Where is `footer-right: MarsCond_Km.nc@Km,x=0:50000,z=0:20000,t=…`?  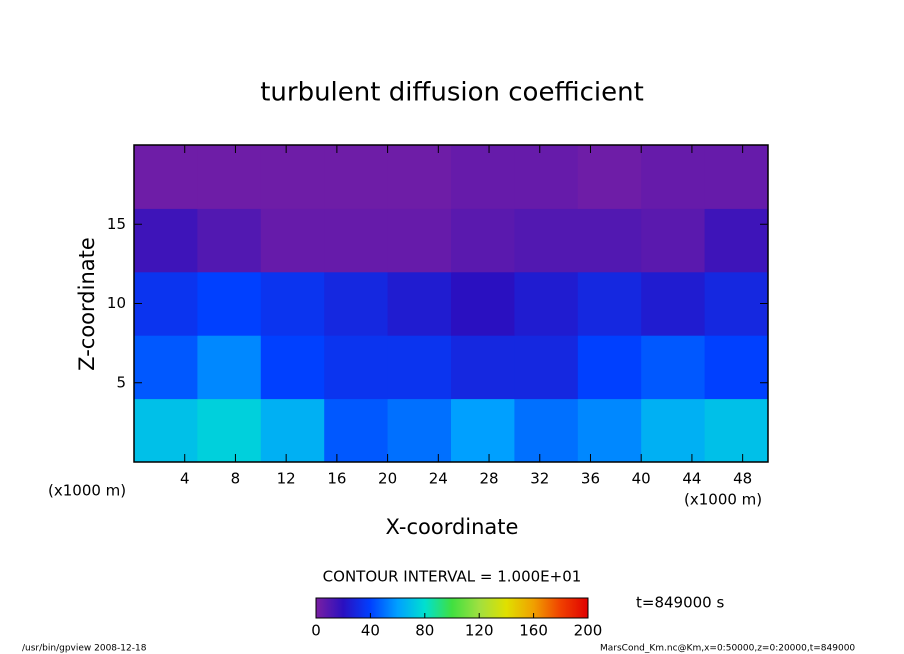
footer-right: MarsCond_Km.nc@Km,x=0:50000,z=0:20000,t=… is located at coordinates (727, 649).